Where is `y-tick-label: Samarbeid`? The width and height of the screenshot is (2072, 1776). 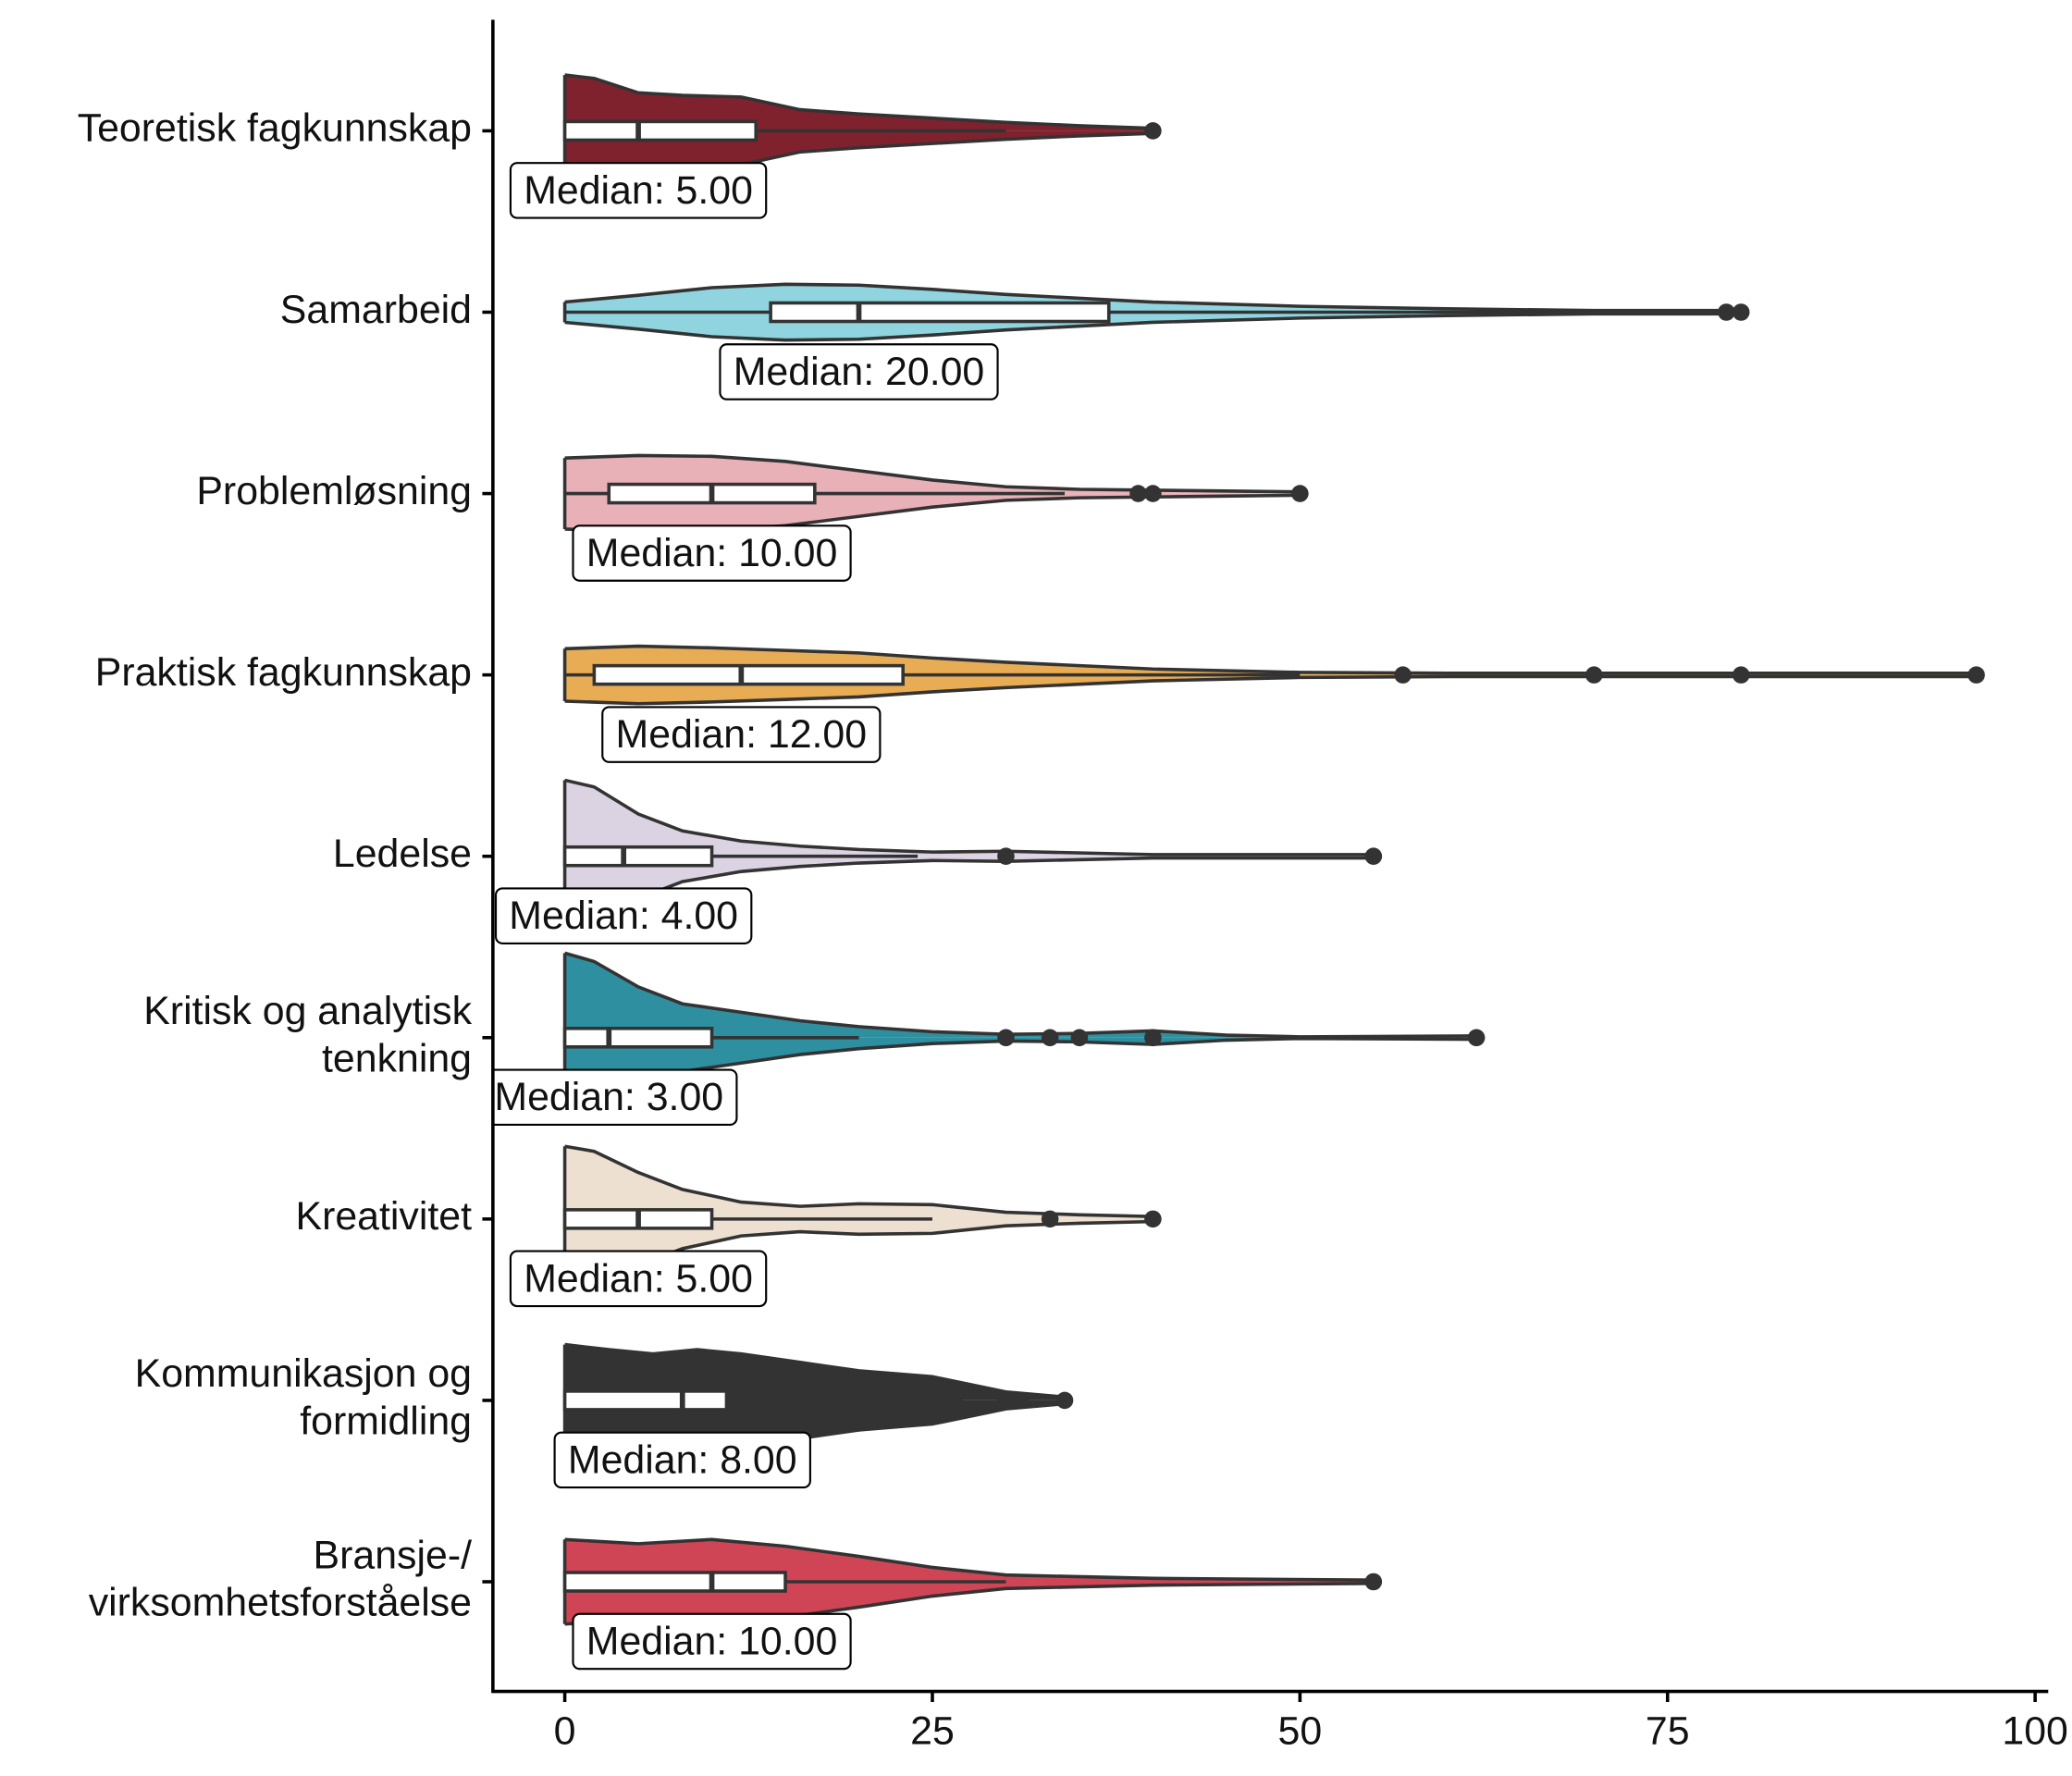
y-tick-label: Samarbeid is located at coordinates (376, 310).